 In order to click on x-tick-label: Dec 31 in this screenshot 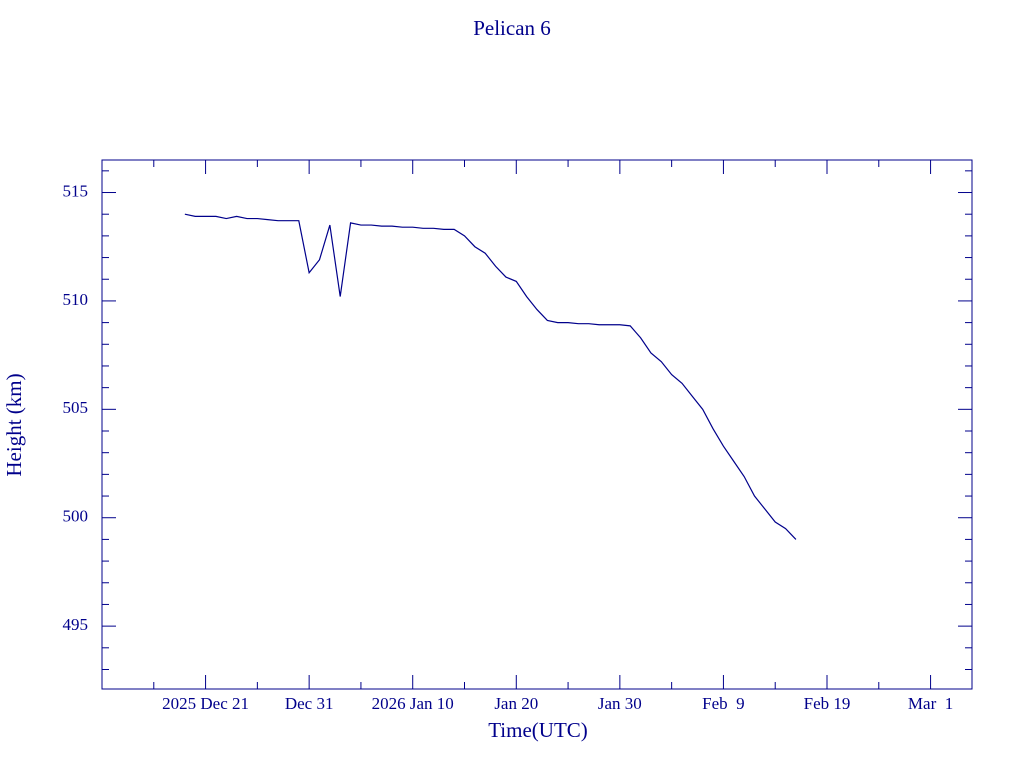, I will do `click(309, 703)`.